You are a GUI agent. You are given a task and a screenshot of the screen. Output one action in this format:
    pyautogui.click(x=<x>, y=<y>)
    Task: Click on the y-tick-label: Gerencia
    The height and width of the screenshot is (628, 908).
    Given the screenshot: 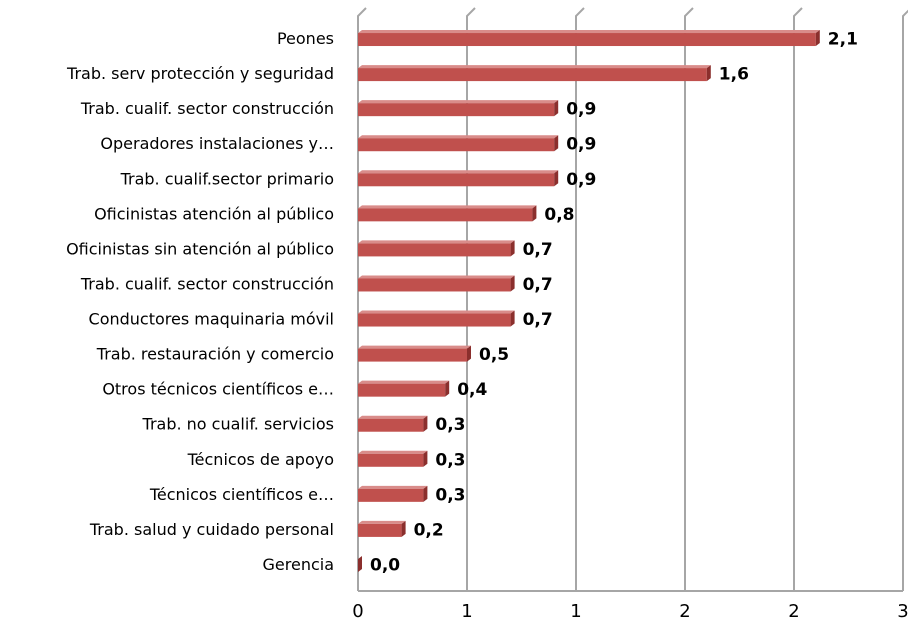 What is the action you would take?
    pyautogui.click(x=299, y=564)
    